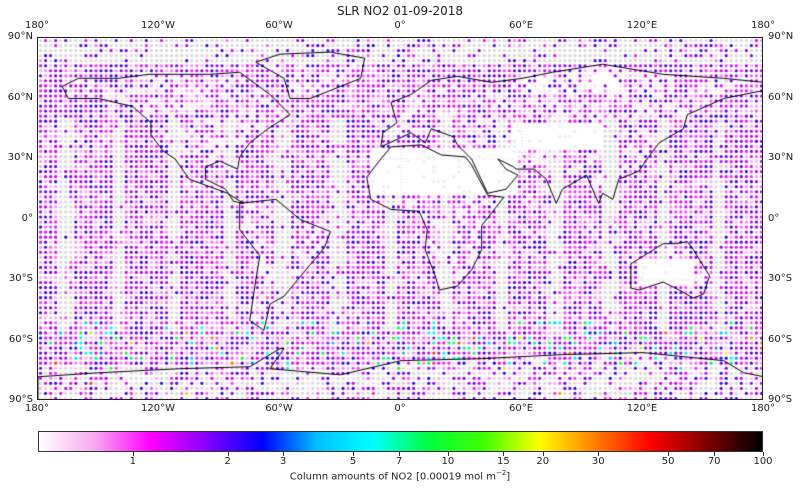 The width and height of the screenshot is (800, 488). What do you see at coordinates (400, 11) in the screenshot?
I see `chart-title: SLR NO2 01-09-2018` at bounding box center [400, 11].